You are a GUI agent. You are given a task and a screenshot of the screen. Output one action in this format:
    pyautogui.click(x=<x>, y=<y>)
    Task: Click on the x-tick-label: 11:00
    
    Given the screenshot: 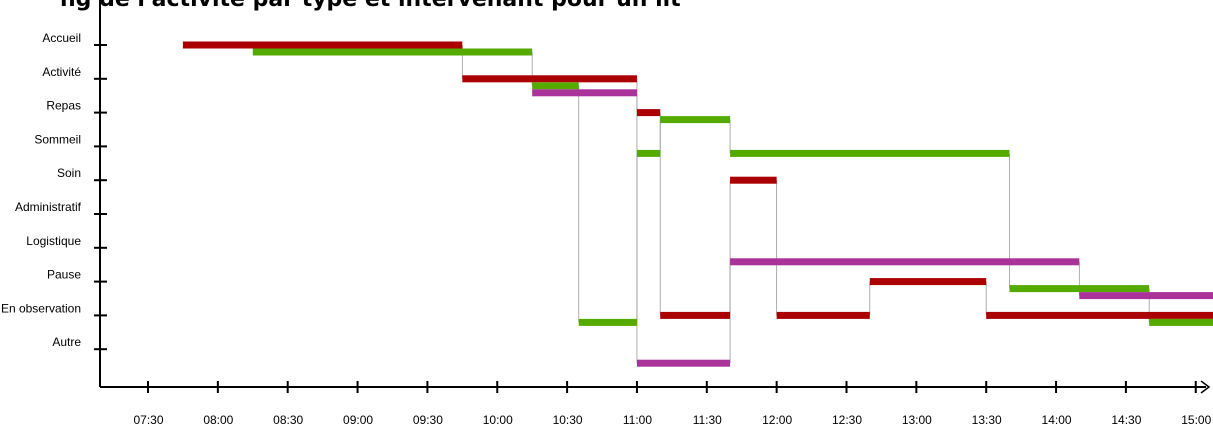 What is the action you would take?
    pyautogui.click(x=637, y=420)
    